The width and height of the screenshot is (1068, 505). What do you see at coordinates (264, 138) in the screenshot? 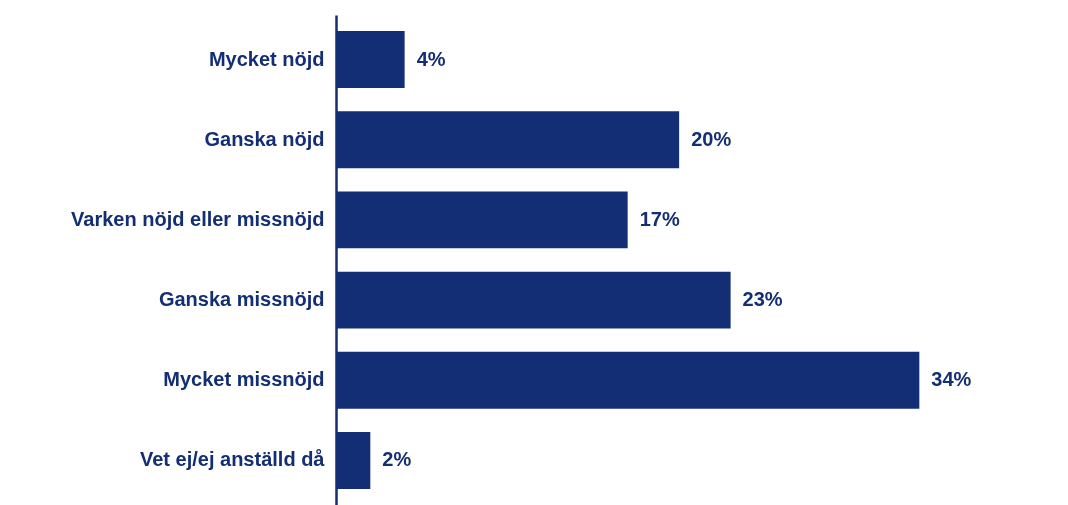
I see `y-tick-label: Ganska nöjd` at bounding box center [264, 138].